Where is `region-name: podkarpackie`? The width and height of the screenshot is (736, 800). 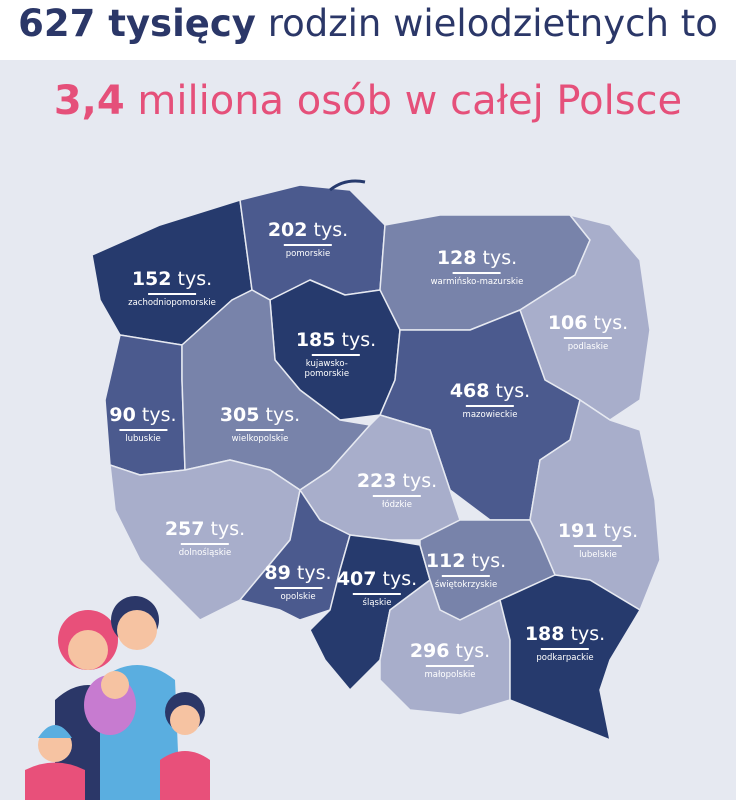
region-name: podkarpackie is located at coordinates (565, 657).